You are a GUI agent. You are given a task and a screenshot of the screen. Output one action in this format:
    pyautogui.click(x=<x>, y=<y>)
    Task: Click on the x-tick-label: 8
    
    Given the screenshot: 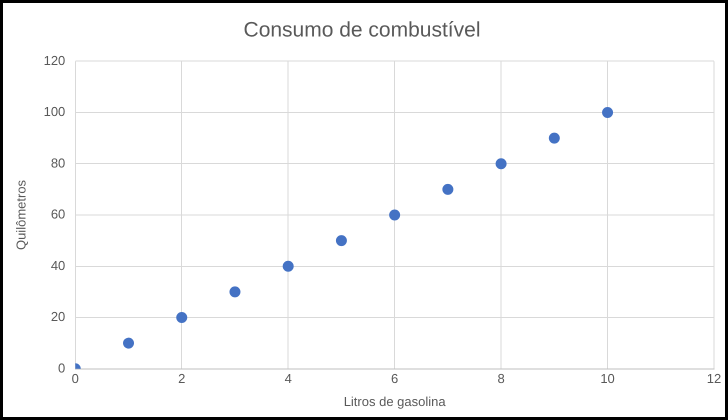 What is the action you would take?
    pyautogui.click(x=501, y=378)
    